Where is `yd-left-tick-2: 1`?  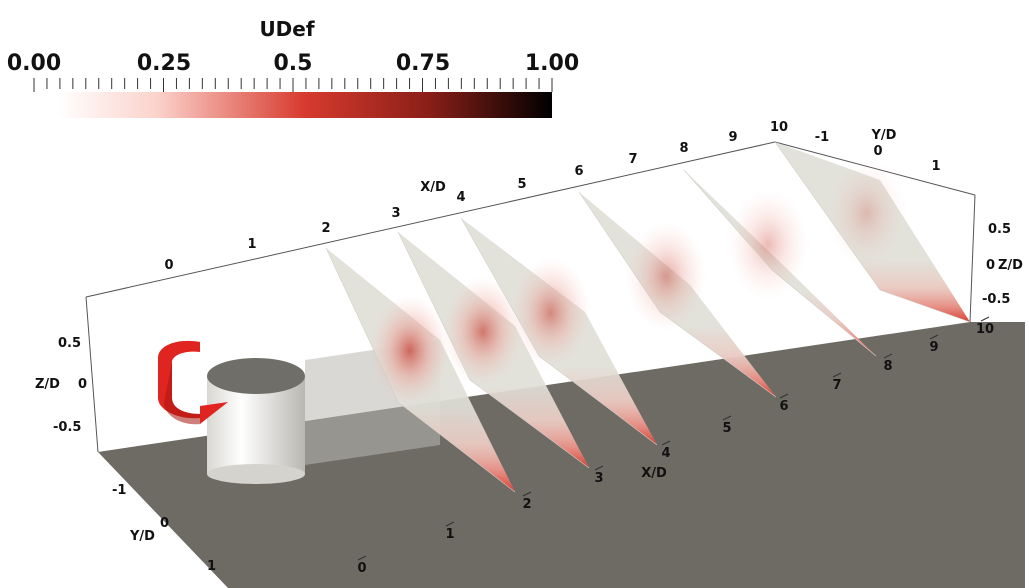
yd-left-tick-2: 1 is located at coordinates (211, 566).